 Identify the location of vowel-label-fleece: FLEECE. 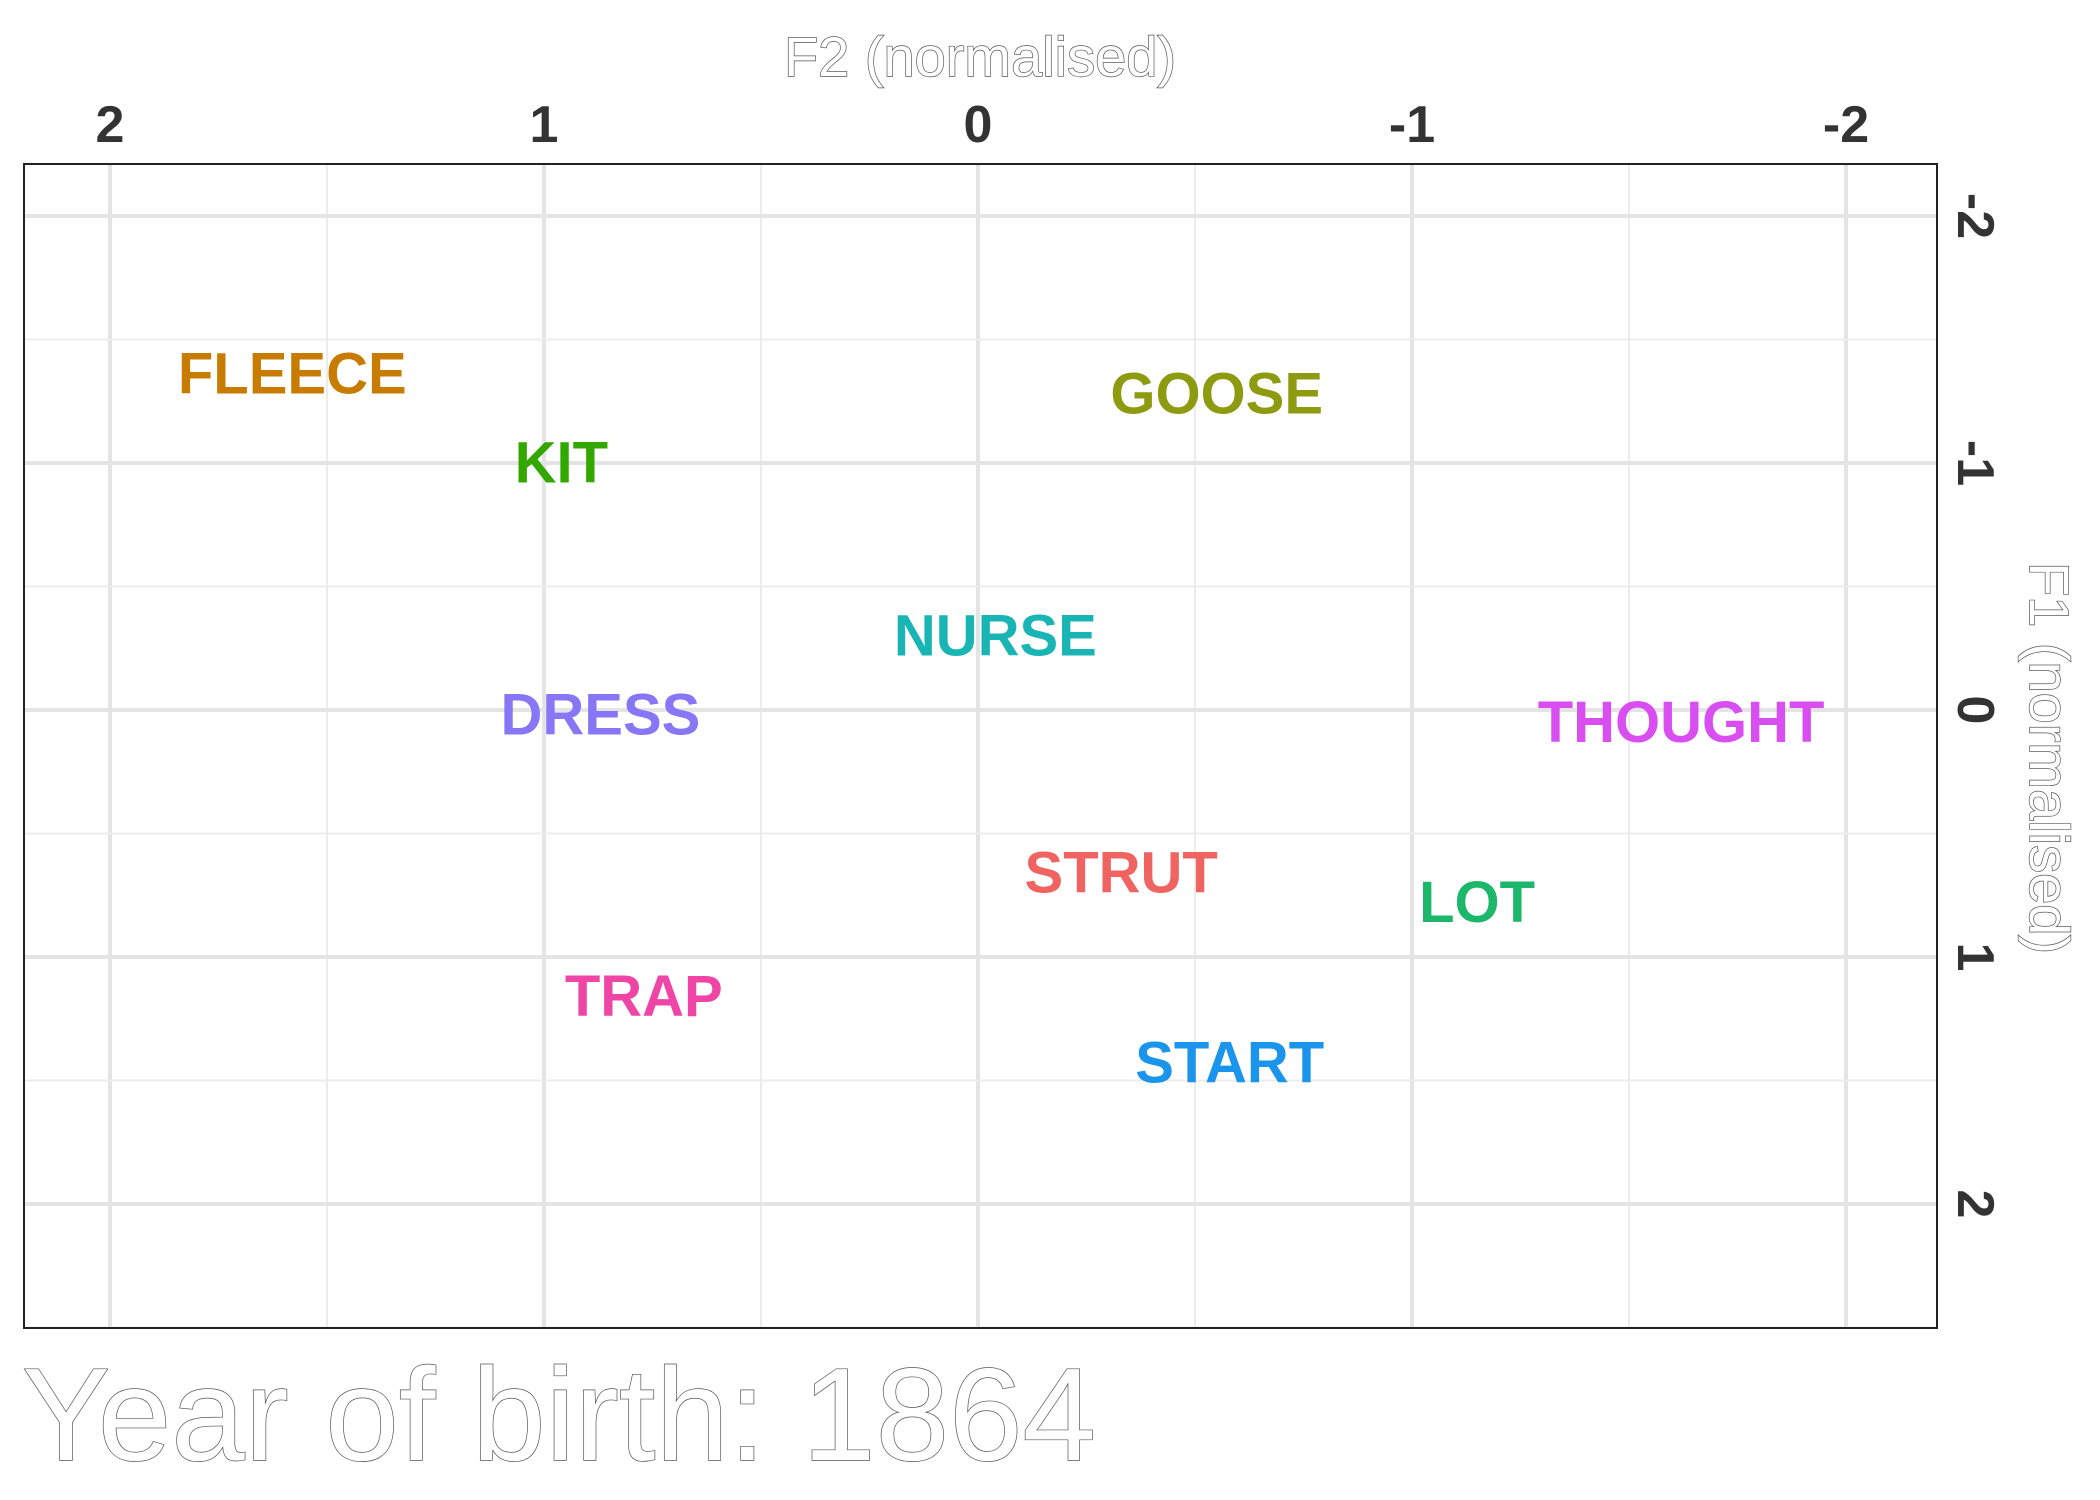
(292, 374).